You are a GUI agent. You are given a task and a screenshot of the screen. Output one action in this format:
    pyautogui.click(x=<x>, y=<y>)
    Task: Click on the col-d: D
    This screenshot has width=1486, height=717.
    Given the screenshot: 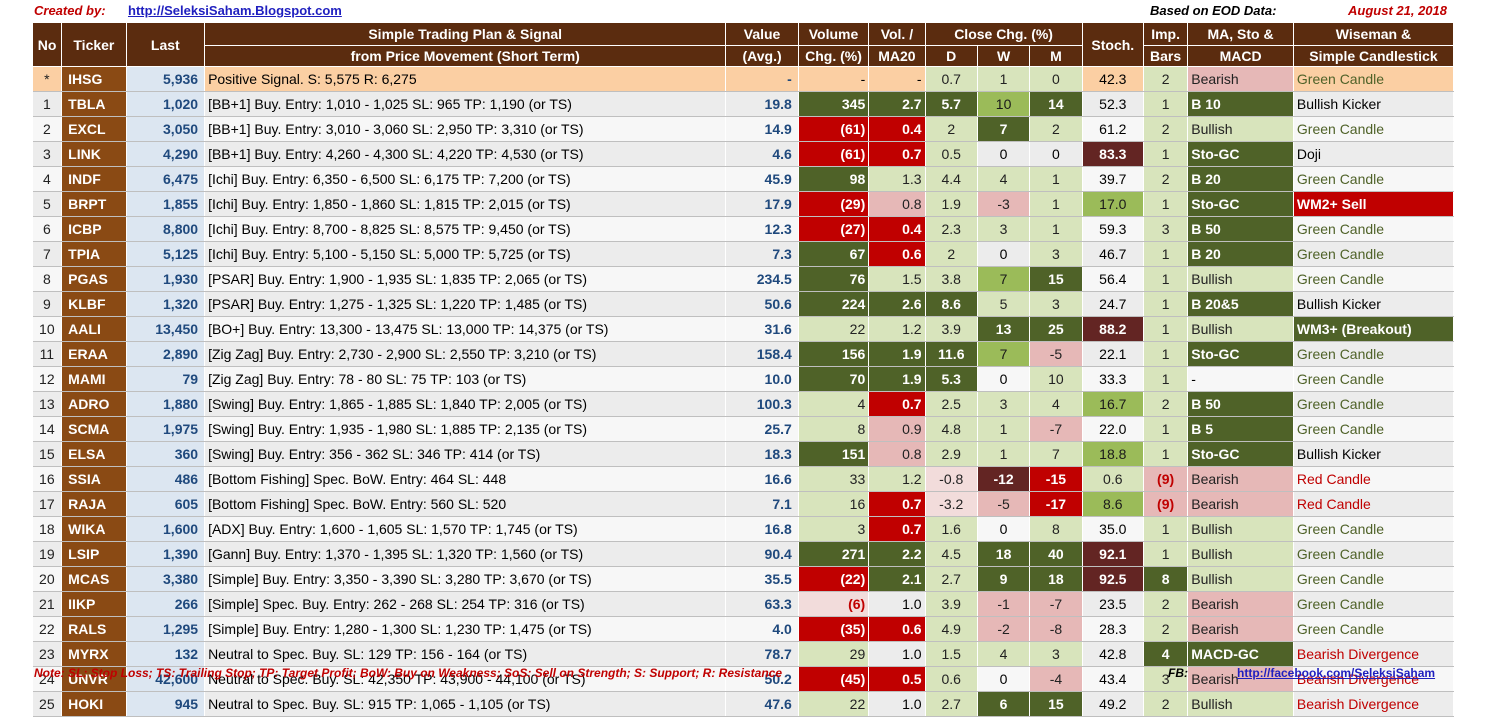 What is the action you would take?
    pyautogui.click(x=951, y=56)
    